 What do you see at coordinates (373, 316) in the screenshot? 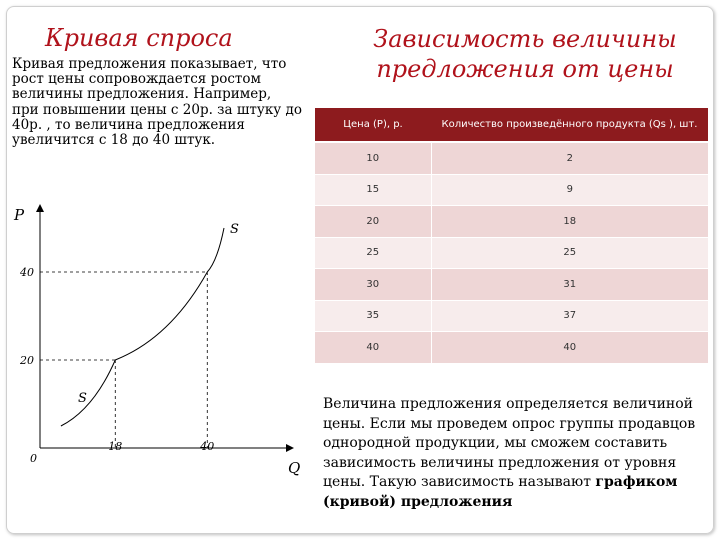
I see `cell-price: 35` at bounding box center [373, 316].